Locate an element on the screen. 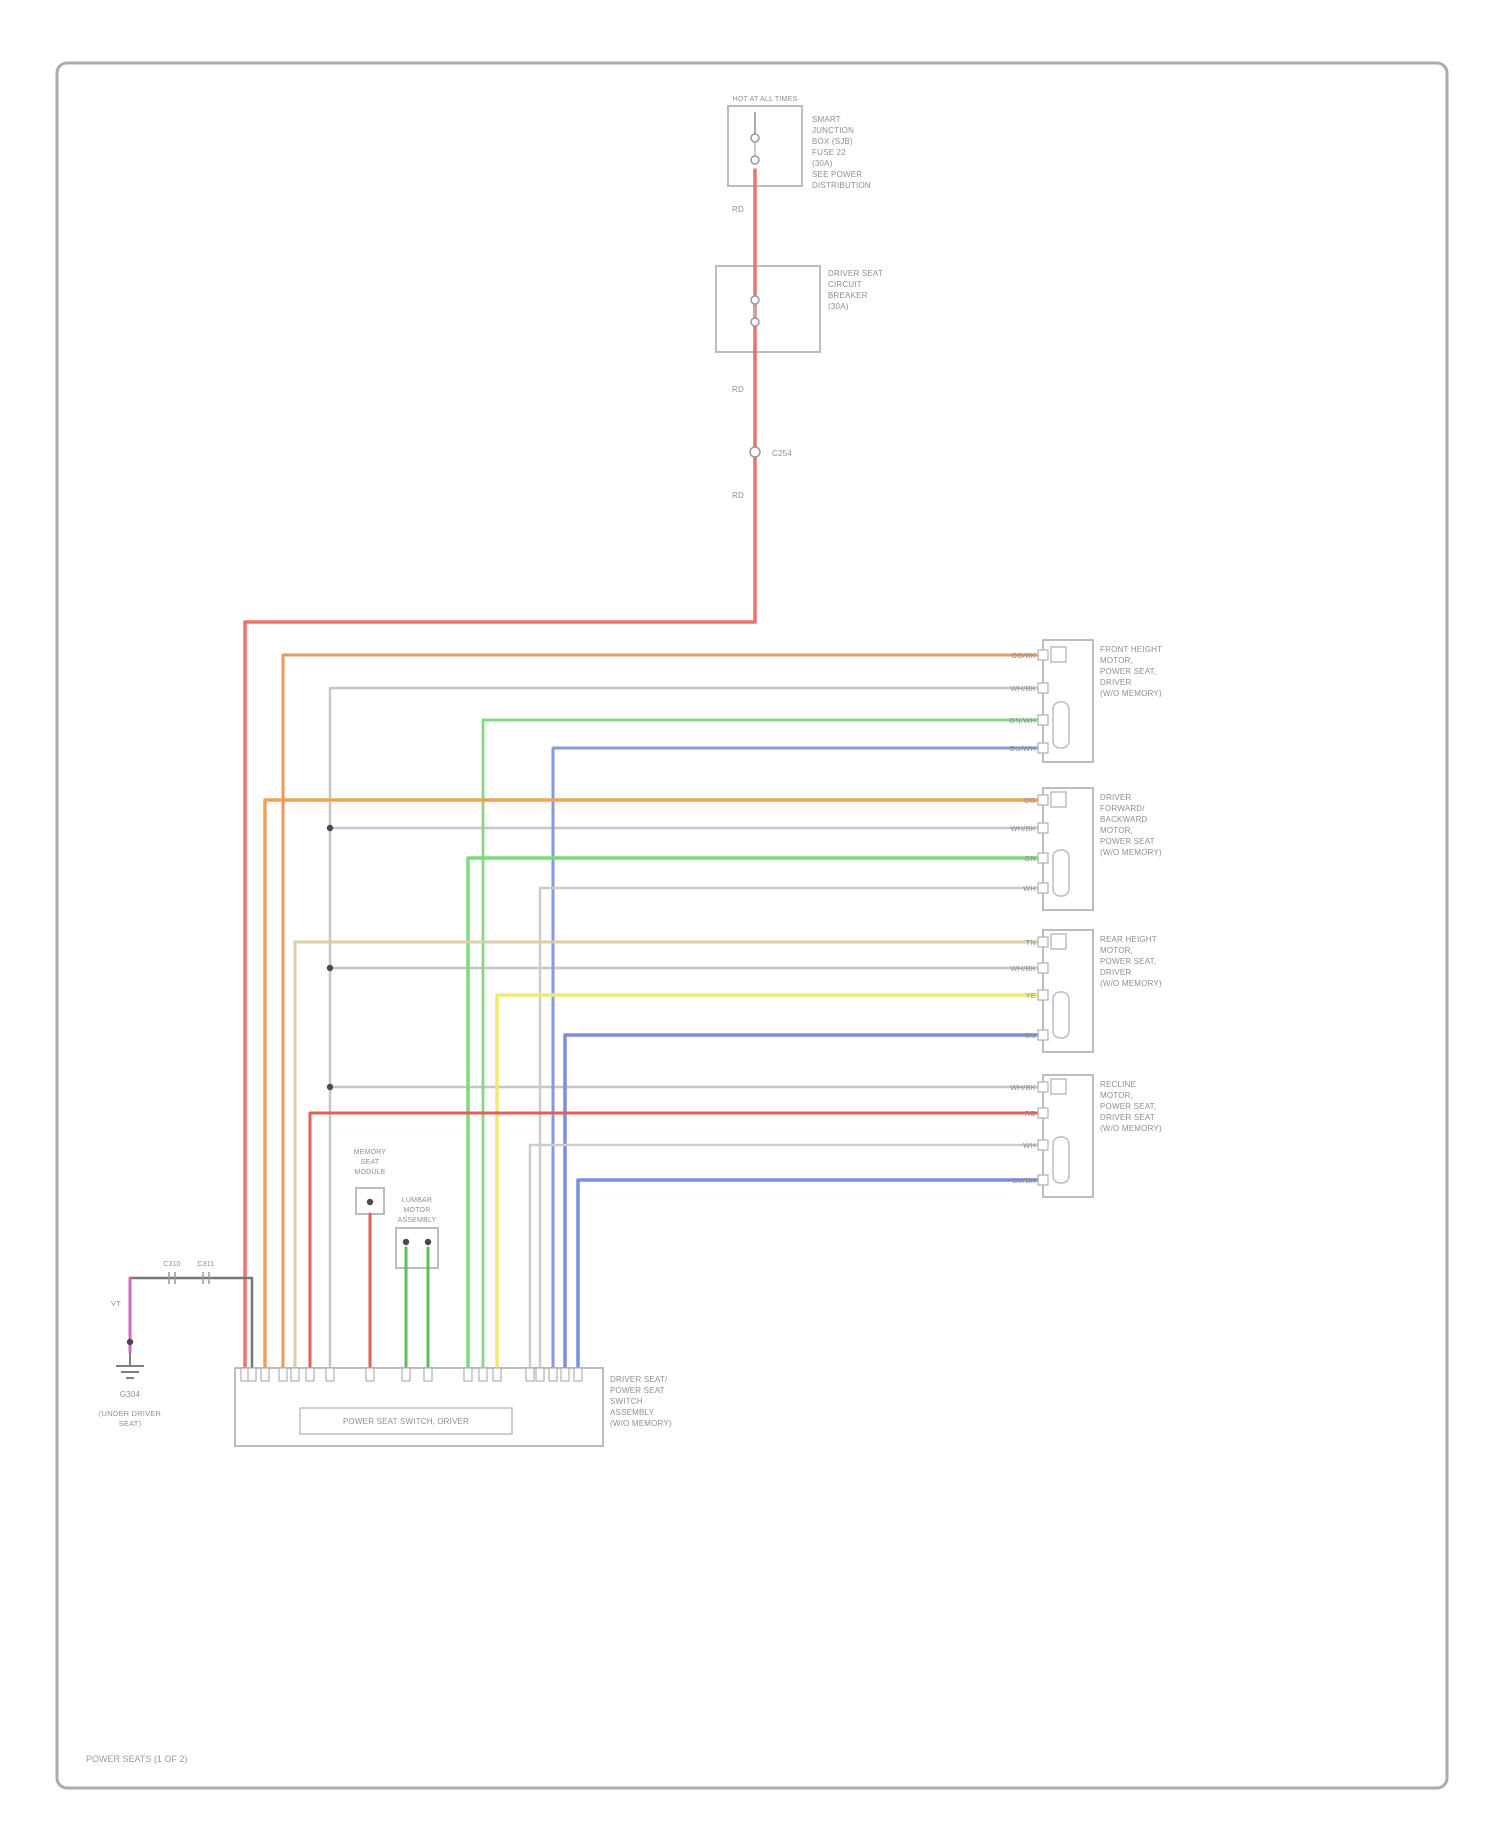 This screenshot has height=1828, width=1500. diagram-label: LUMBAR is located at coordinates (417, 1200).